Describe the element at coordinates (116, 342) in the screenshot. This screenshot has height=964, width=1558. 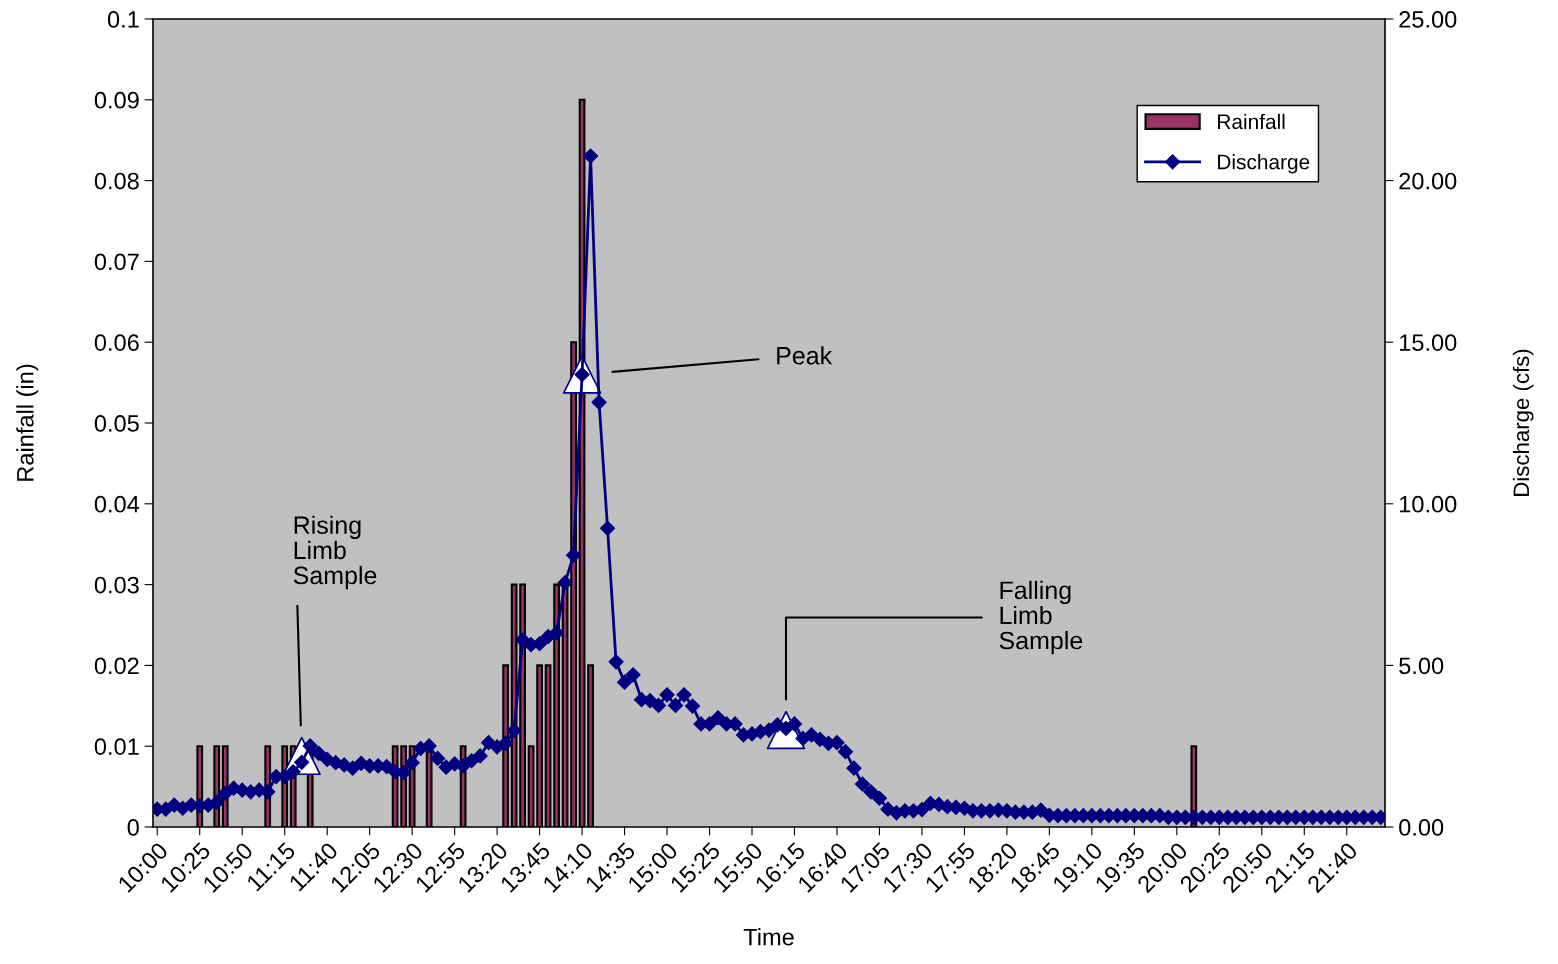
I see `y-tick-label: 0.06` at that location.